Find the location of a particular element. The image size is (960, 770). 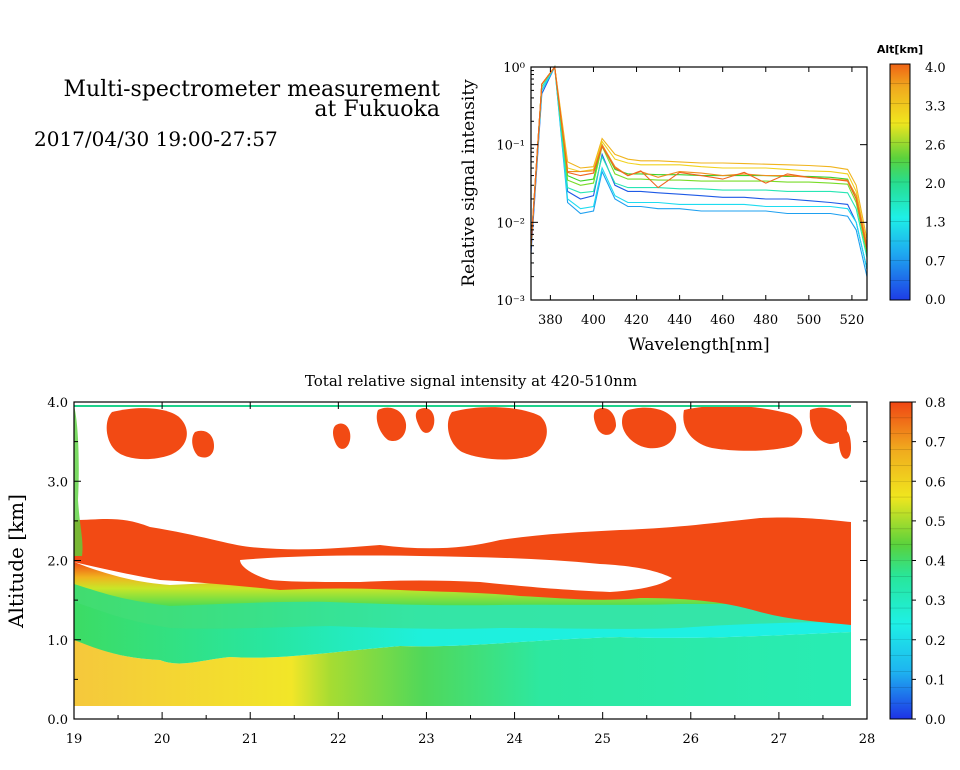

heatmap-upper-clouds is located at coordinates (478, 432).